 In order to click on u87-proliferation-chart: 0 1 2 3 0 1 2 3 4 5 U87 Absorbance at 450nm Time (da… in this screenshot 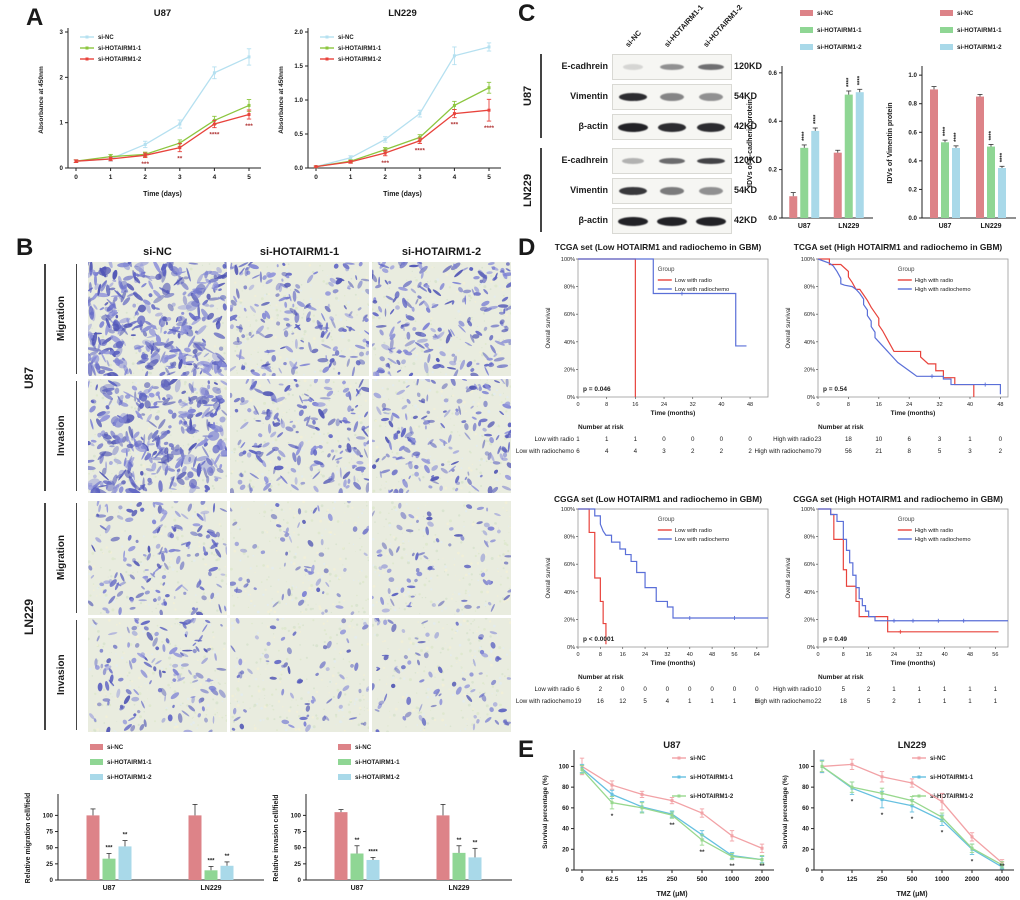, I will do `click(149, 103)`.